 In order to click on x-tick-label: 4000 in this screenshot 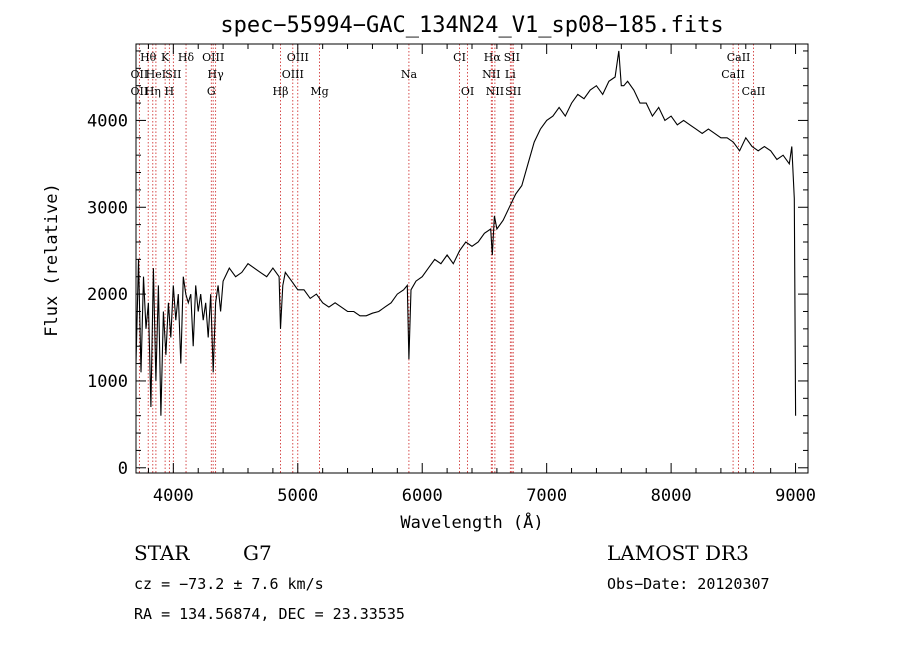, I will do `click(173, 496)`.